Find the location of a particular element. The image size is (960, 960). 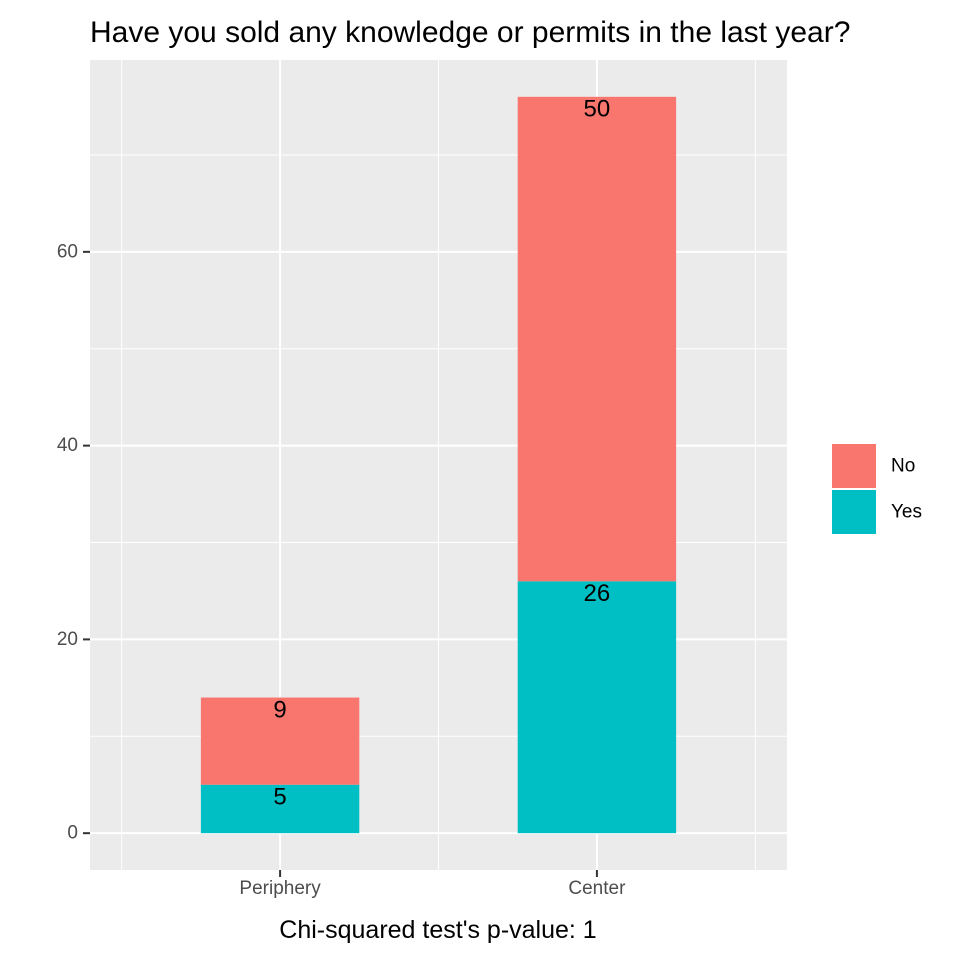

y-tick-label: 20 is located at coordinates (67, 639).